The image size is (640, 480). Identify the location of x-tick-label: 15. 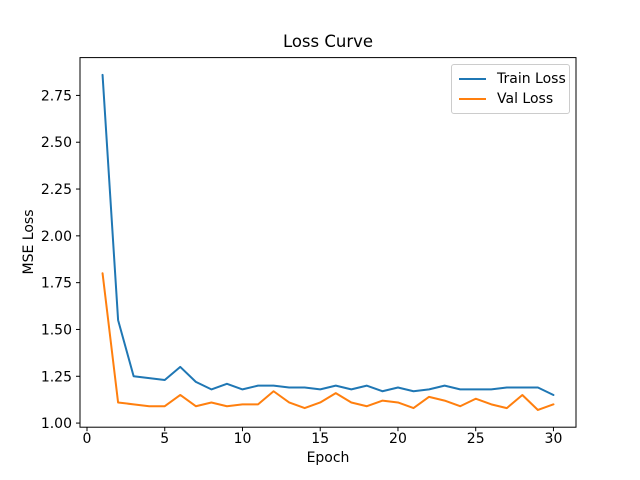
(320, 439).